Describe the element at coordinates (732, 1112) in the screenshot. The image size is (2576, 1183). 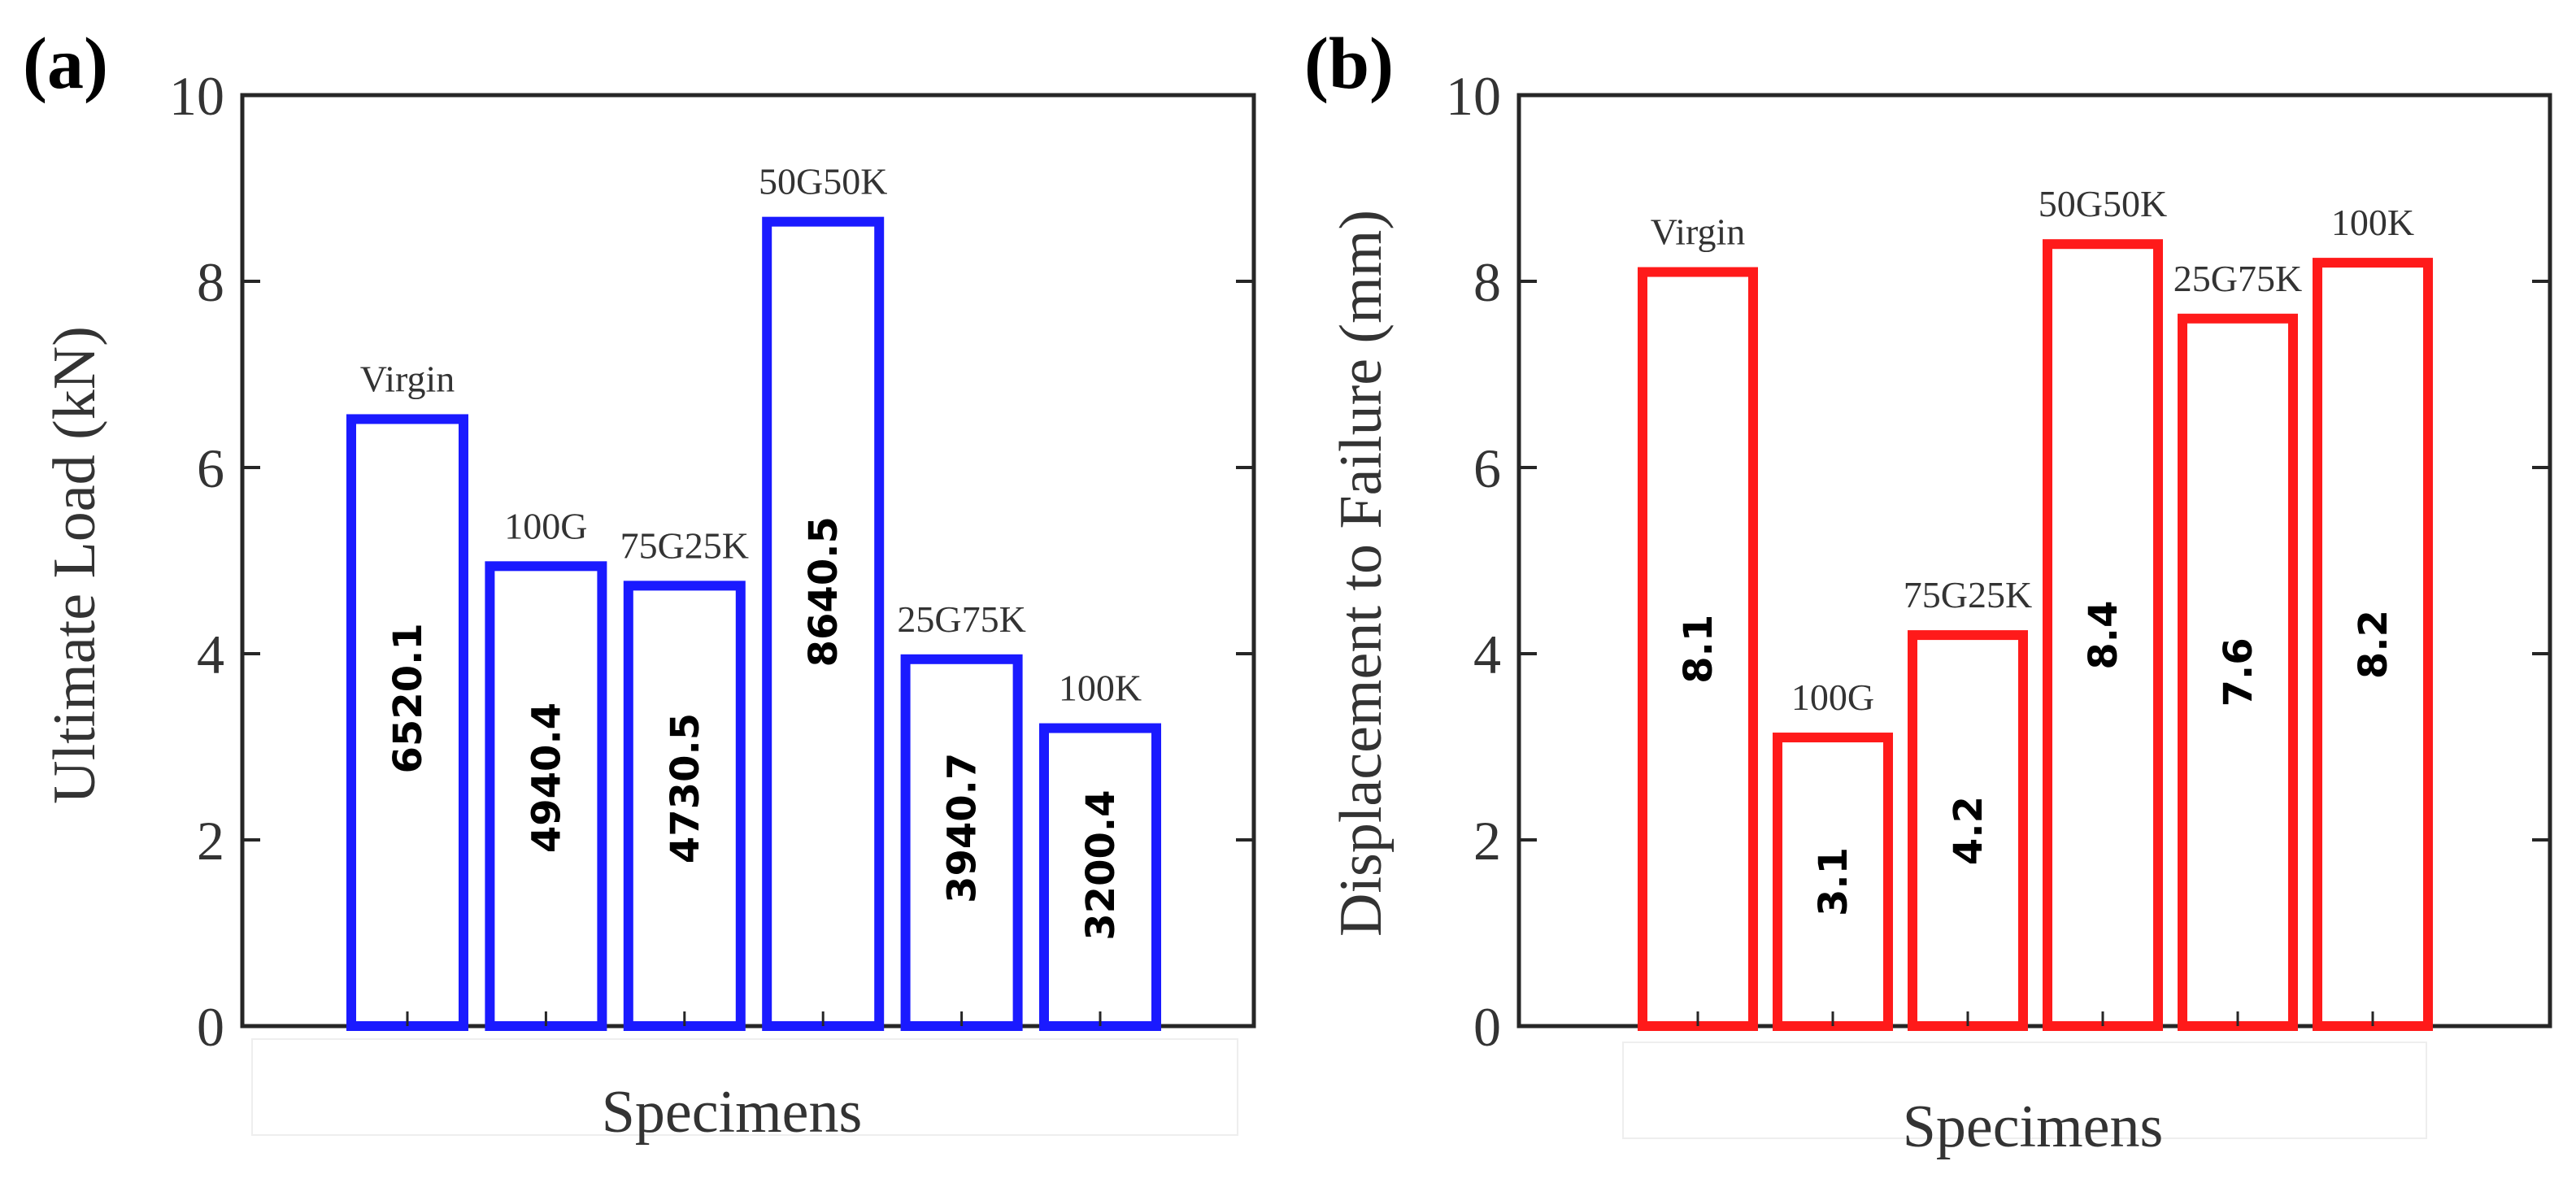
I see `panel-a-xlabel: Specimens` at that location.